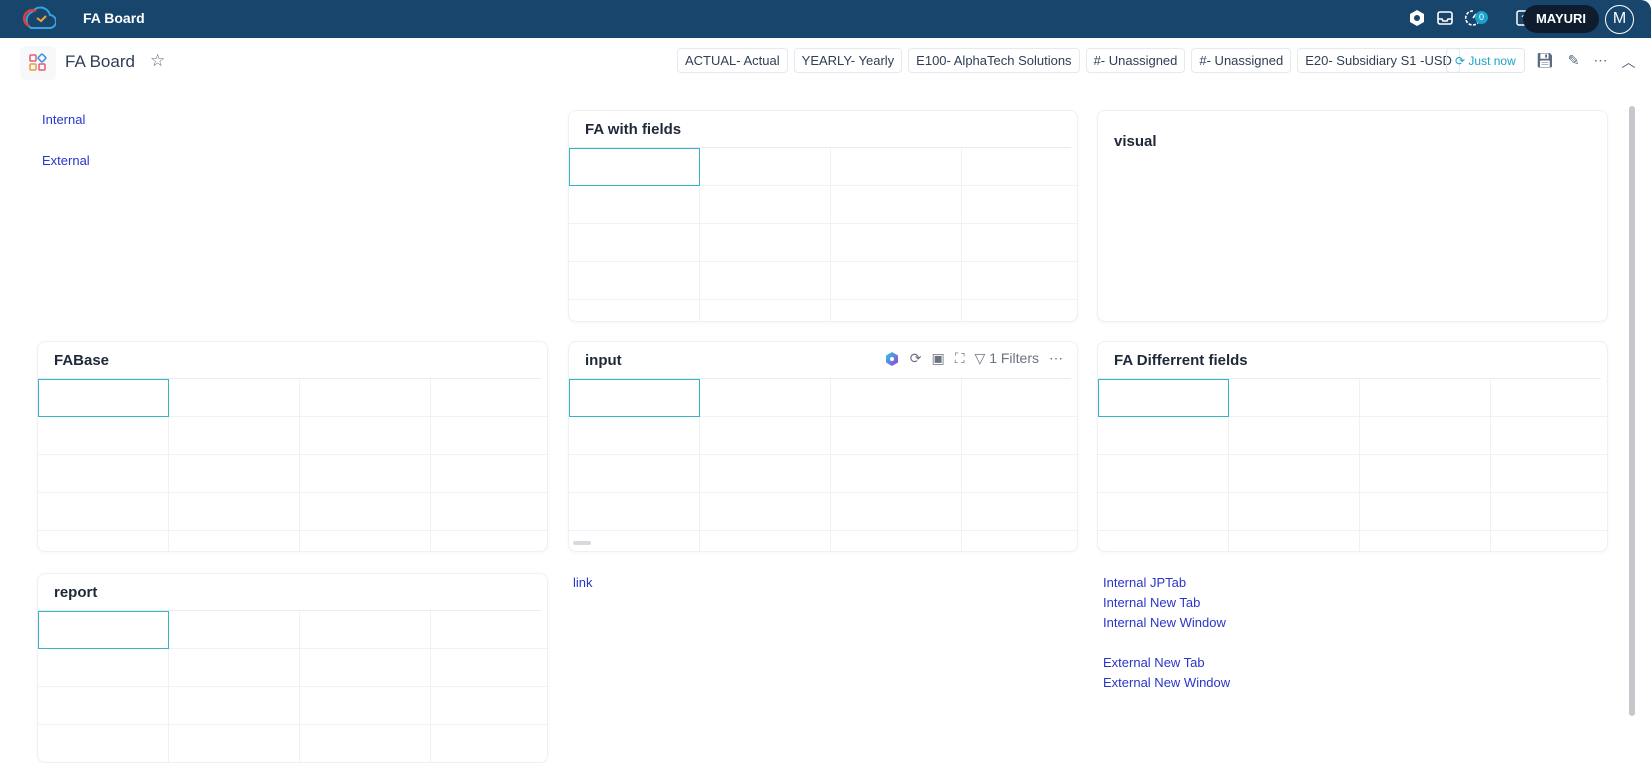  Describe the element at coordinates (1007, 358) in the screenshot. I see `filter-button: ▽ 1 Filters` at that location.